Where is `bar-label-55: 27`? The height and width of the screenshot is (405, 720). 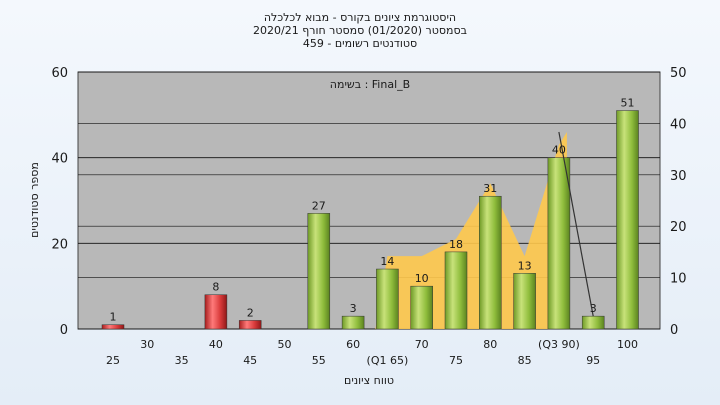
bar-label-55: 27 is located at coordinates (319, 205).